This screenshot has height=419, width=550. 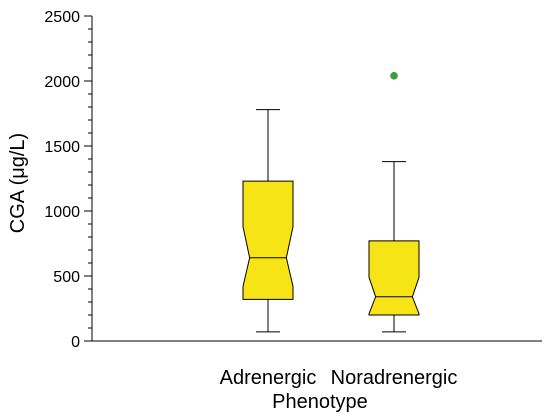 I want to click on y-axis-title: CGA (μg/L), so click(x=18, y=183).